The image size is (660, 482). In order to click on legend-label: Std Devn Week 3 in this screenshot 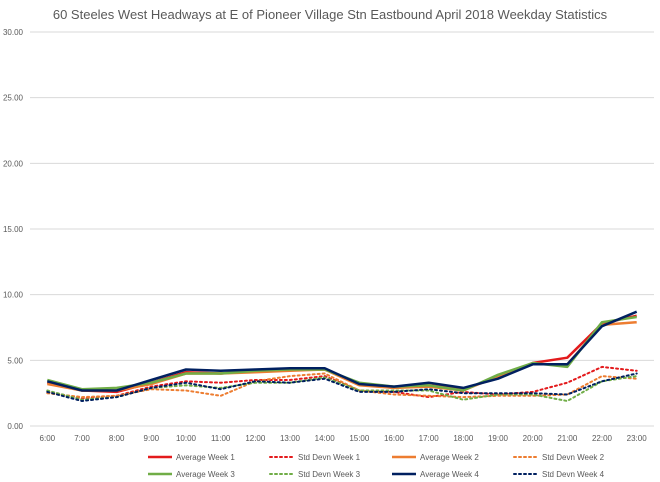, I will do `click(329, 474)`.